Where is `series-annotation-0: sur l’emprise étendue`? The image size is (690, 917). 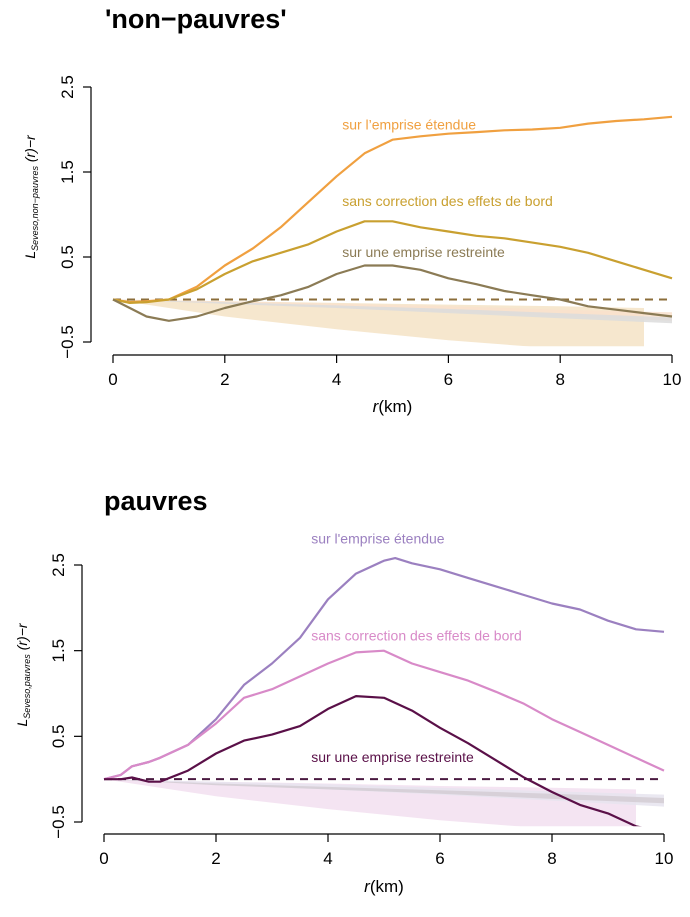 series-annotation-0: sur l’emprise étendue is located at coordinates (409, 125).